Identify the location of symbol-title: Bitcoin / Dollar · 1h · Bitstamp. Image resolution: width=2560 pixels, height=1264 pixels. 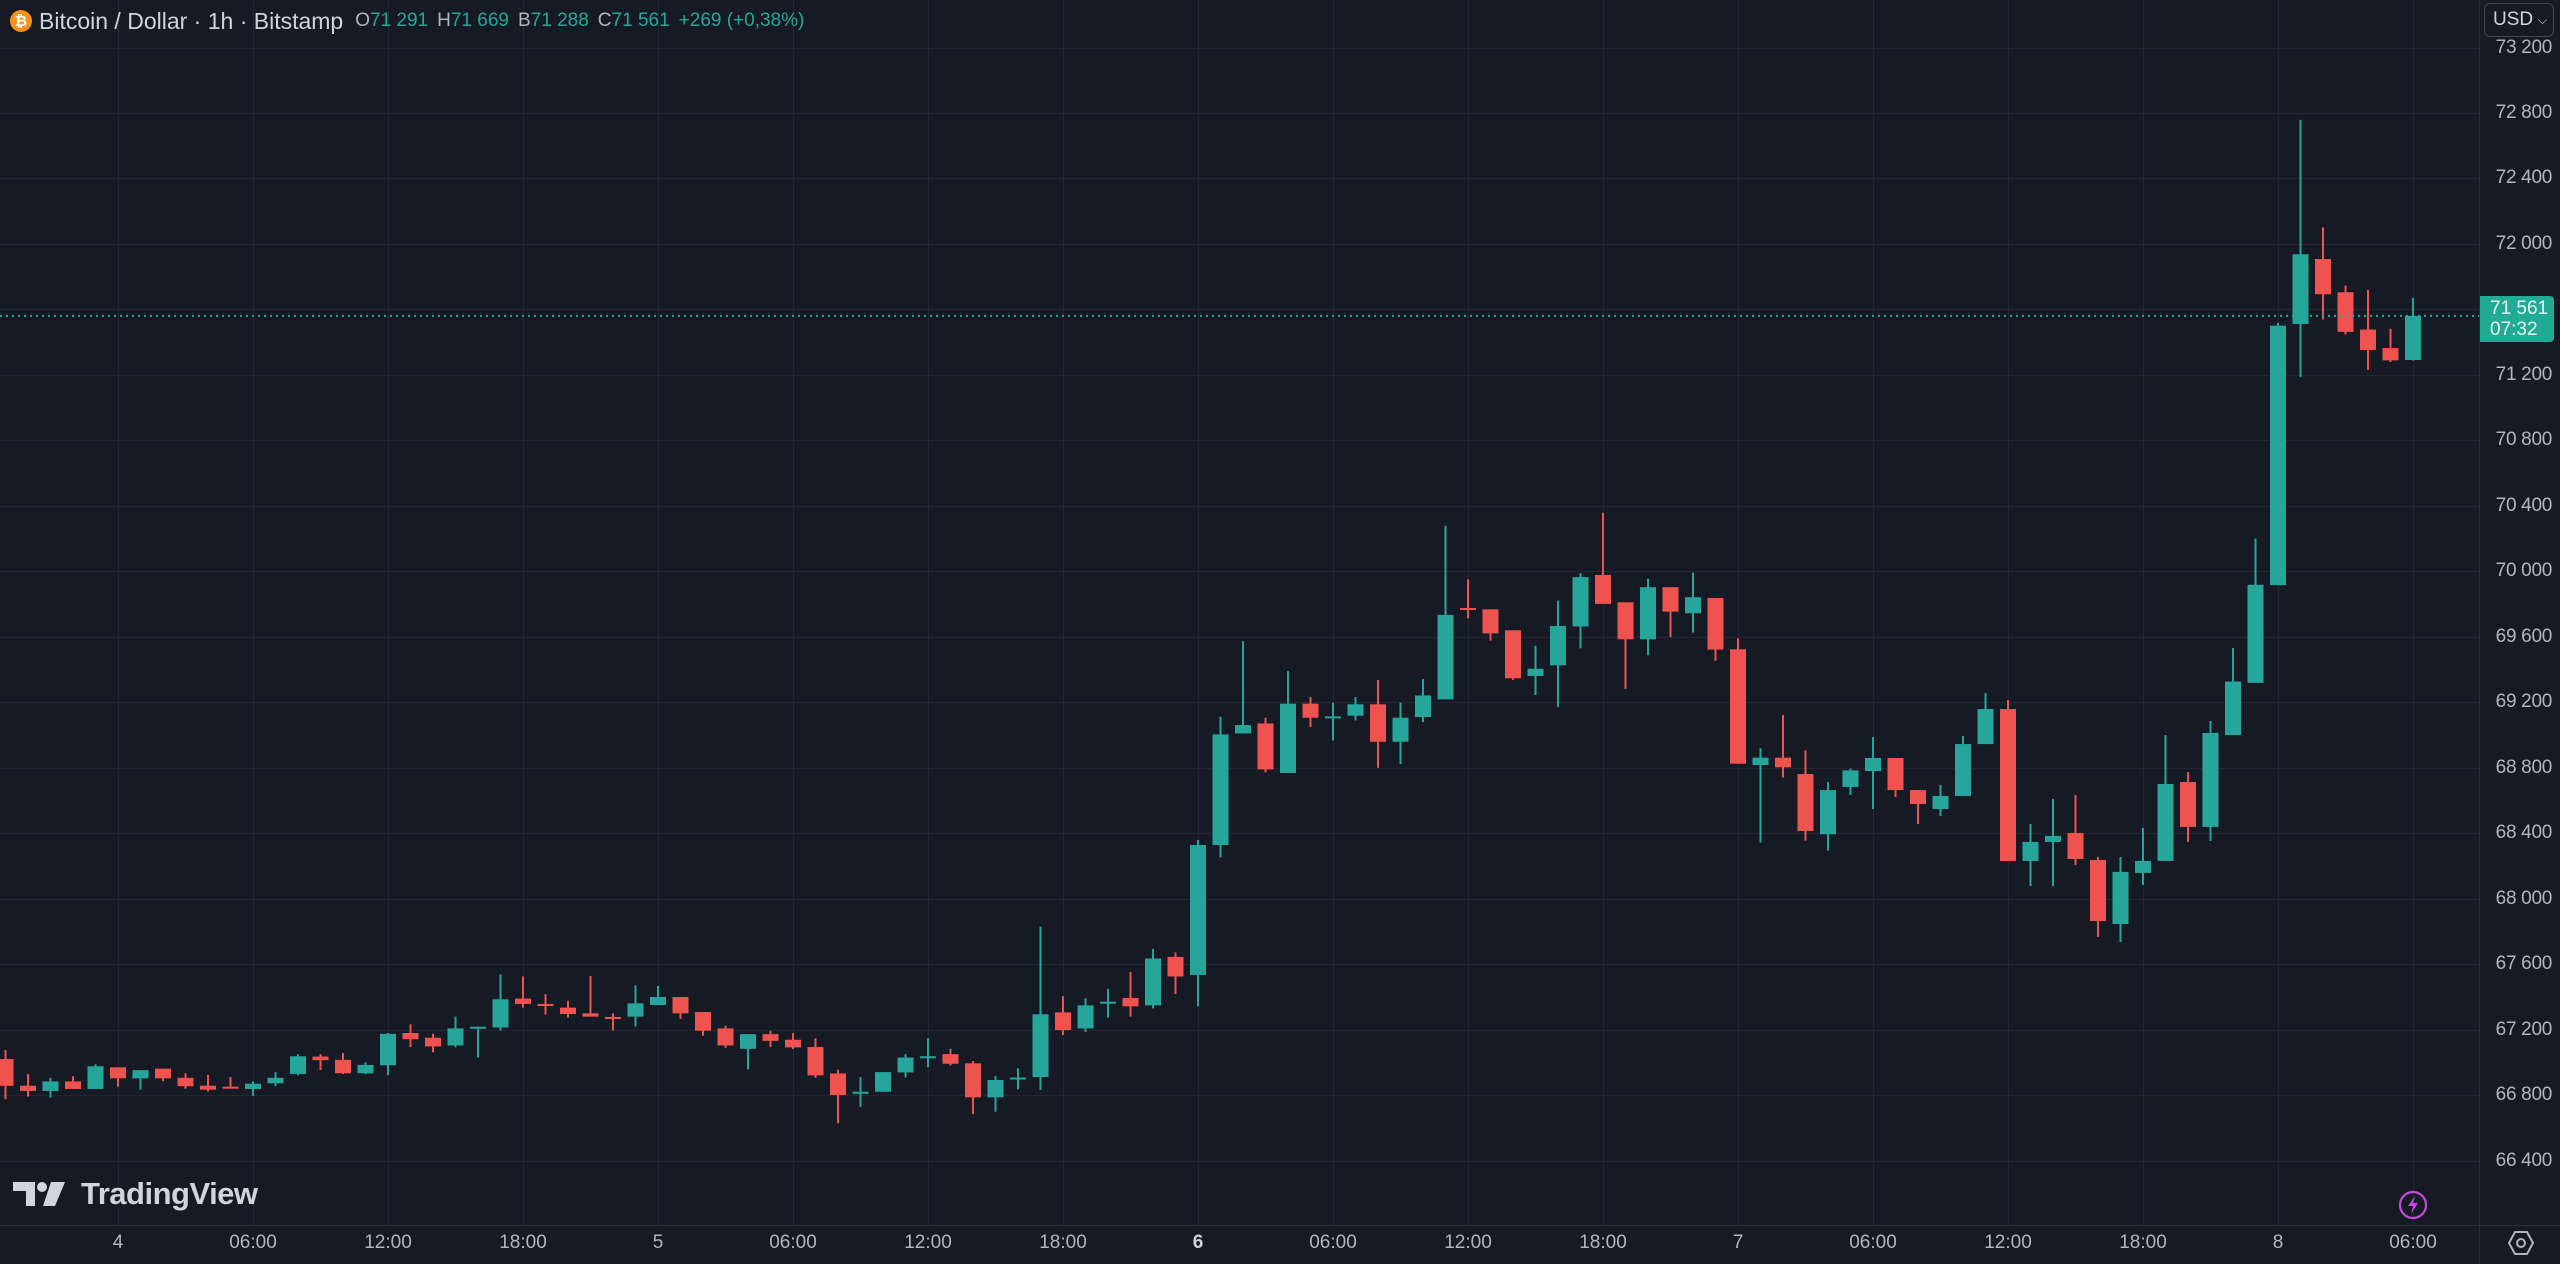
(191, 20).